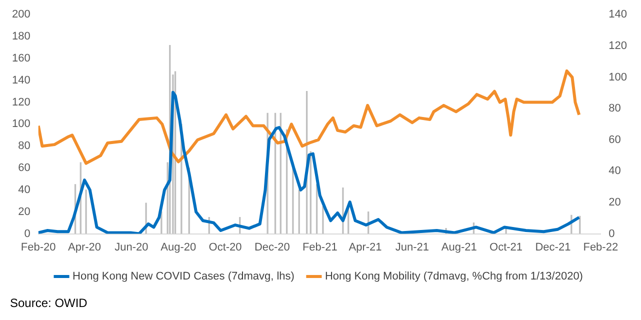 The image size is (641, 320). Describe the element at coordinates (618, 77) in the screenshot. I see `y2-tick-label: 100` at that location.